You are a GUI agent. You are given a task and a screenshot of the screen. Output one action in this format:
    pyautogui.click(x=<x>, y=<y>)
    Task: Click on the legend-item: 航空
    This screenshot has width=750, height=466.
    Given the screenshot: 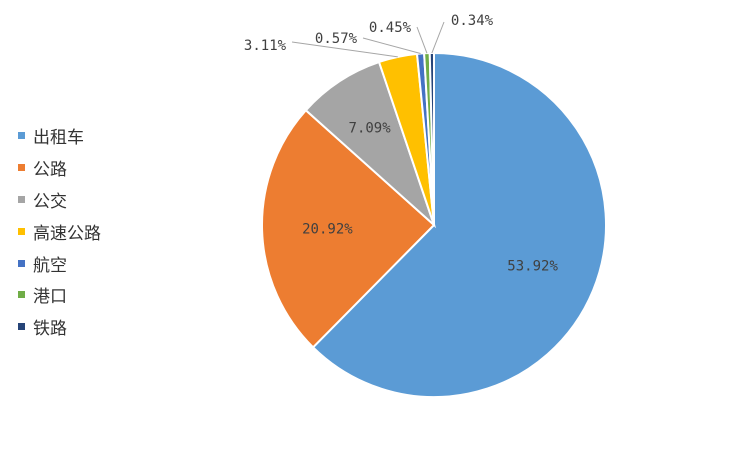 What is the action you would take?
    pyautogui.click(x=59, y=263)
    